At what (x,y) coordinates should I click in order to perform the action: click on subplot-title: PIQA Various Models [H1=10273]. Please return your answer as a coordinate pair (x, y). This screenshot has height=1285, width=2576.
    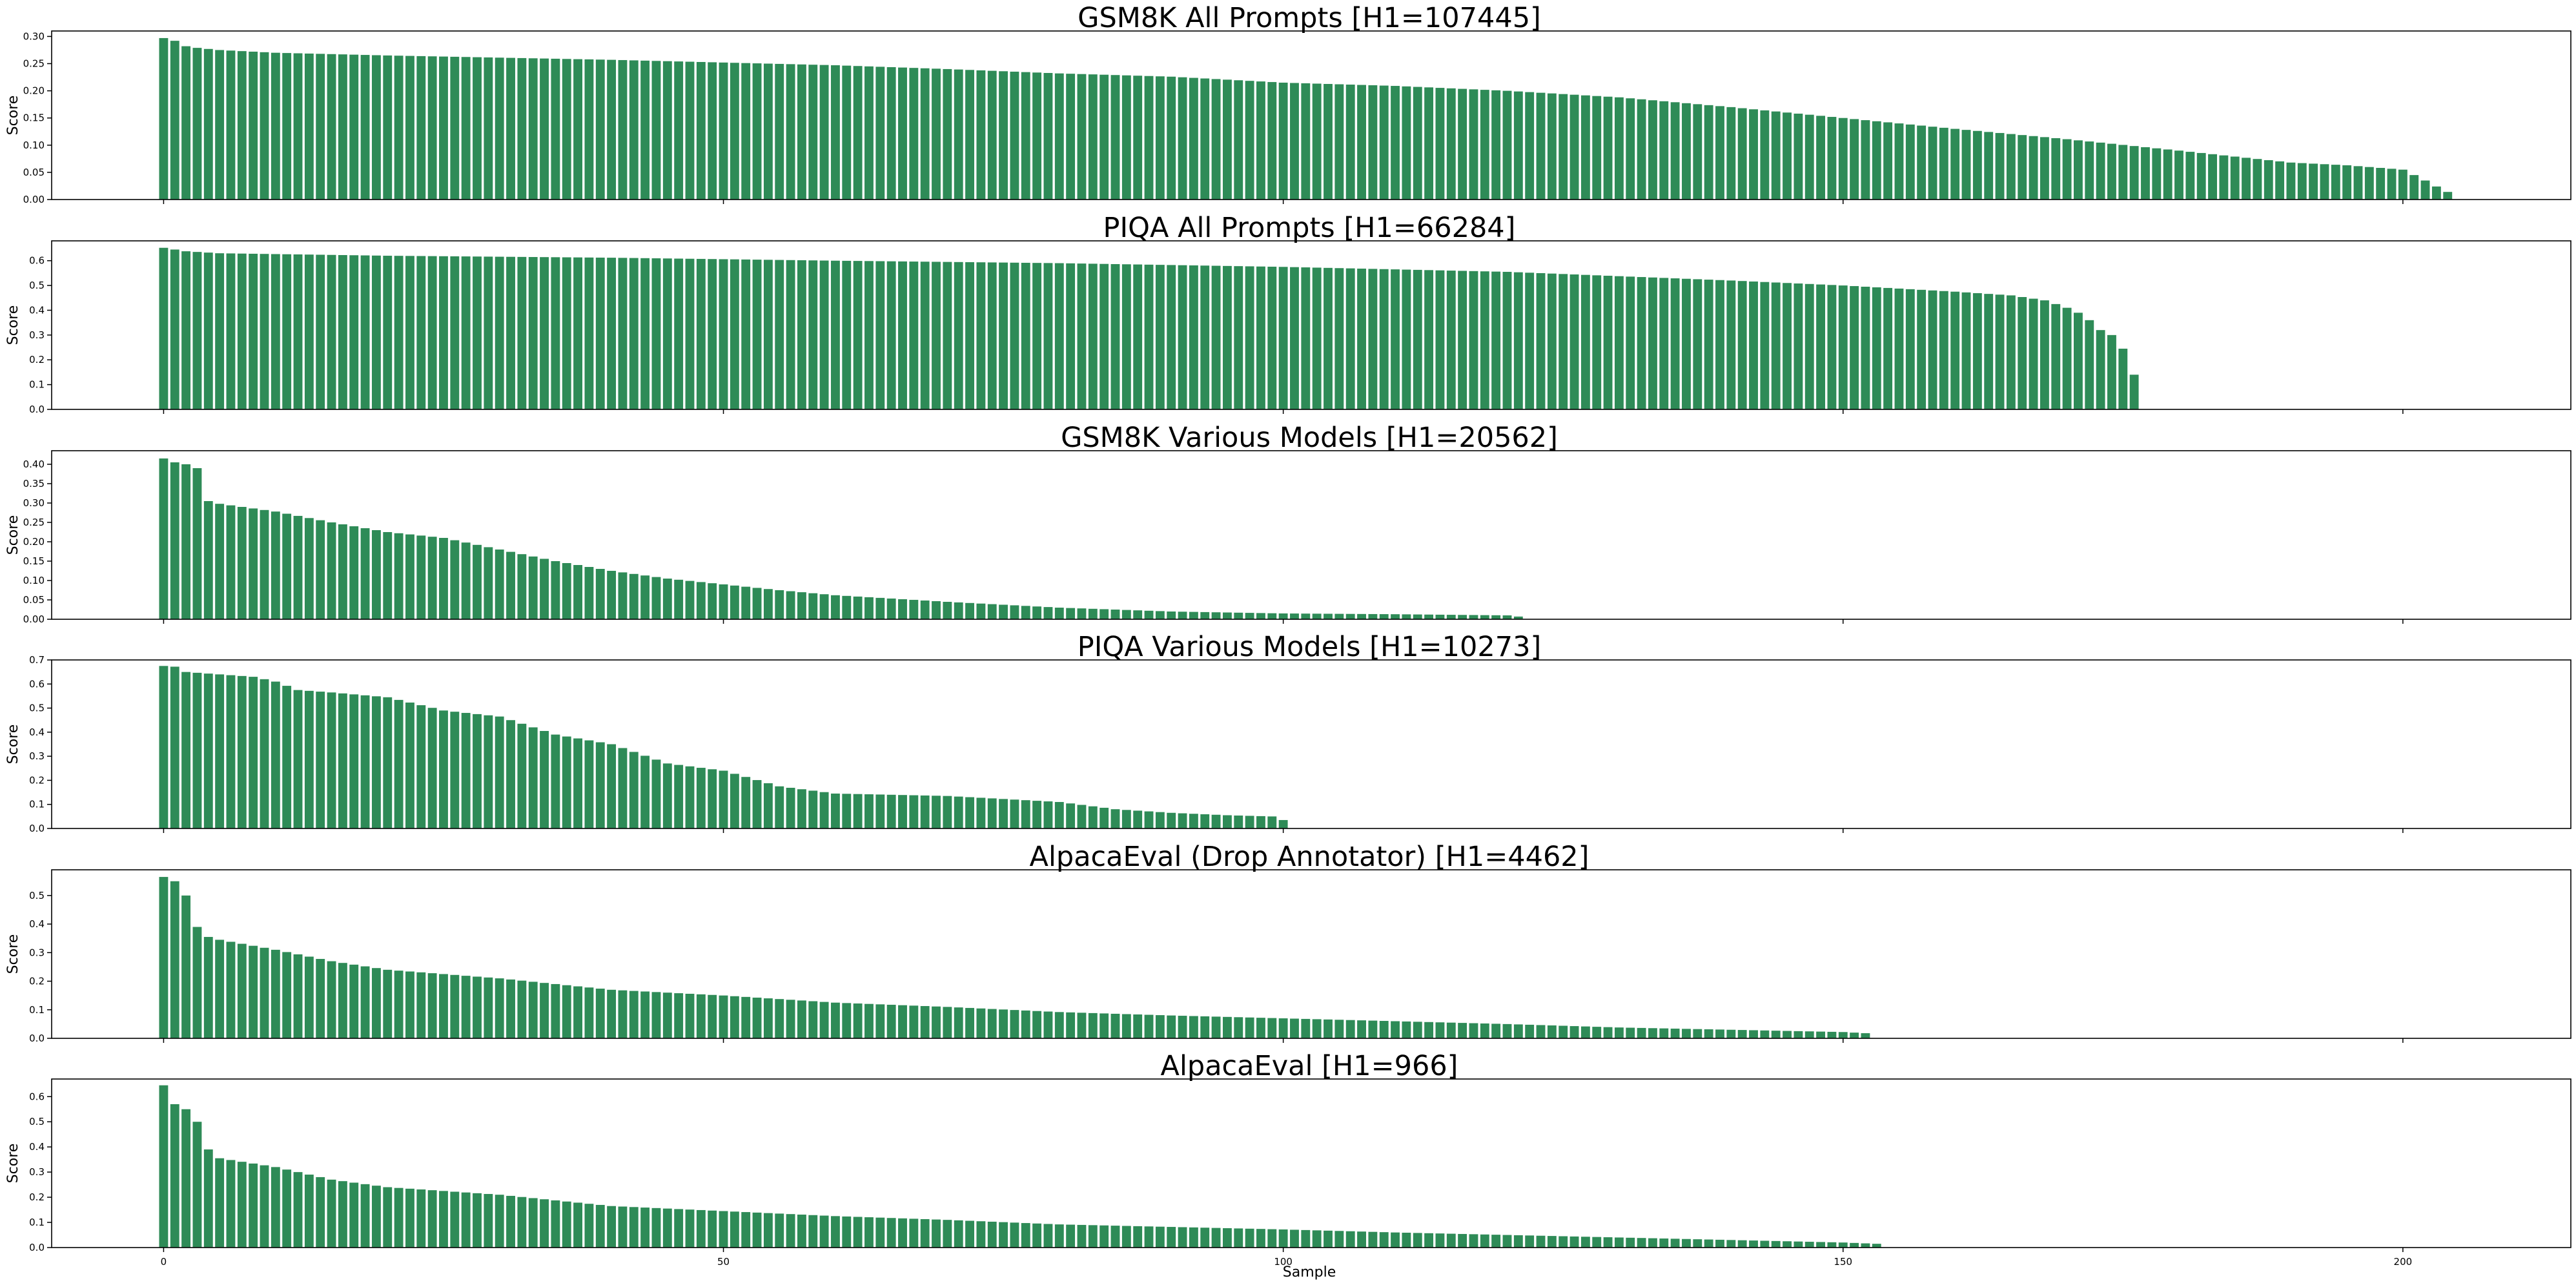
    Looking at the image, I should click on (1309, 647).